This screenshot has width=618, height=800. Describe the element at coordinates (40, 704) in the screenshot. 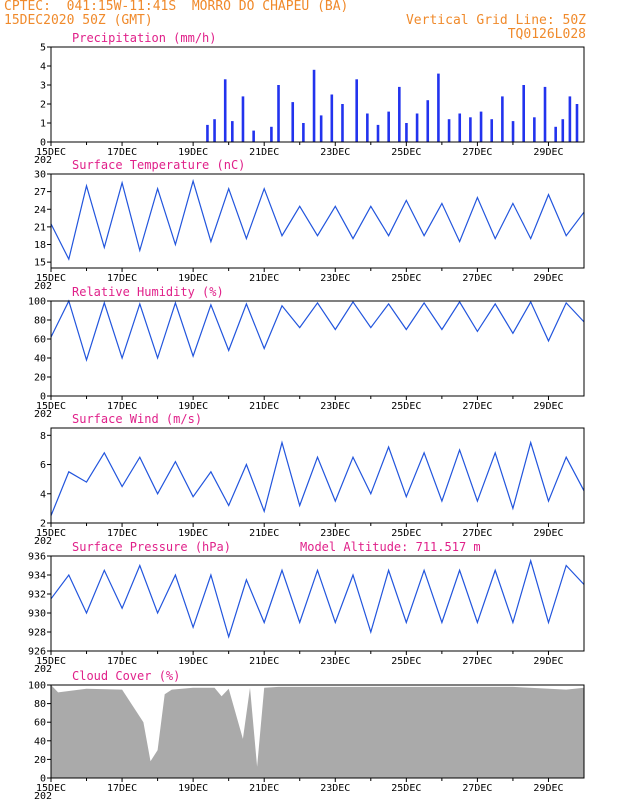

I see `y-tick-label: 80` at that location.